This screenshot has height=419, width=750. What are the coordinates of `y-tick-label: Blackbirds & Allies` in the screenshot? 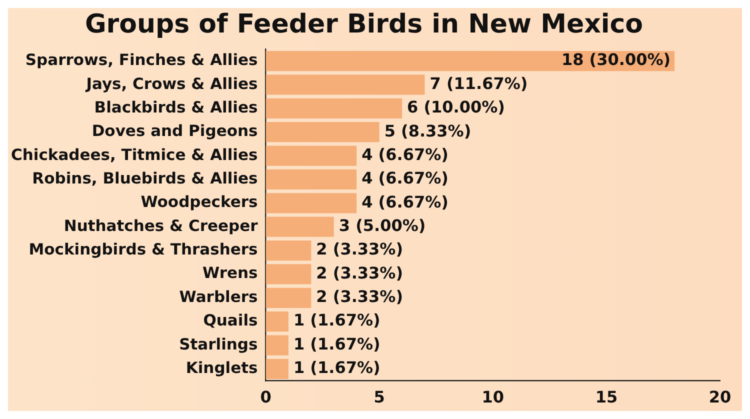 It's located at (176, 107).